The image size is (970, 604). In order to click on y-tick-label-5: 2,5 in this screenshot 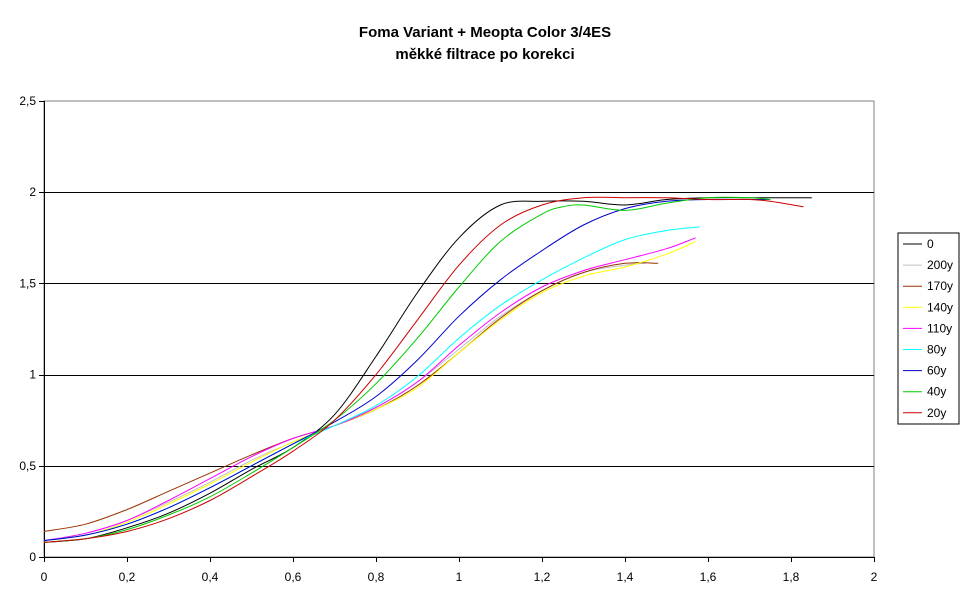, I will do `click(27, 101)`.